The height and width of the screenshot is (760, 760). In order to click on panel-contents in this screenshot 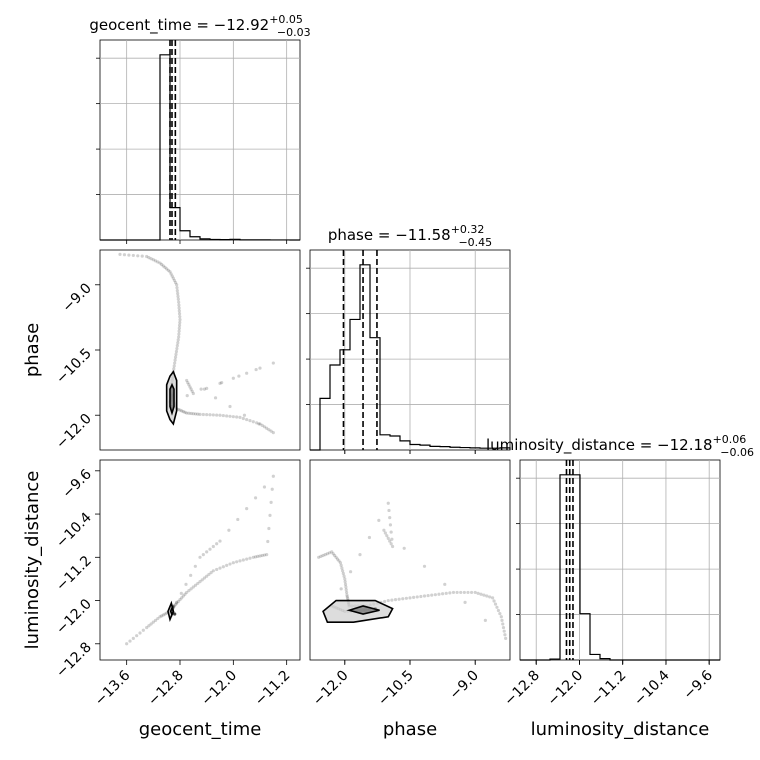, I will do `click(196, 343)`.